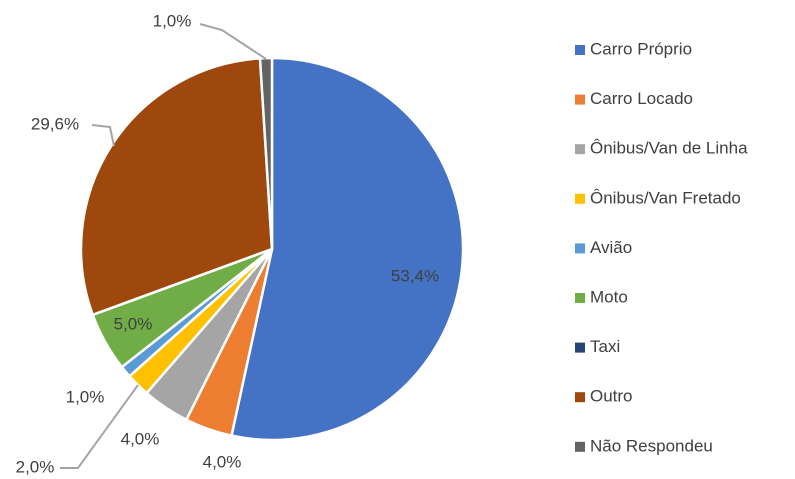 The image size is (795, 479). What do you see at coordinates (605, 346) in the screenshot?
I see `legend-label: Taxi` at bounding box center [605, 346].